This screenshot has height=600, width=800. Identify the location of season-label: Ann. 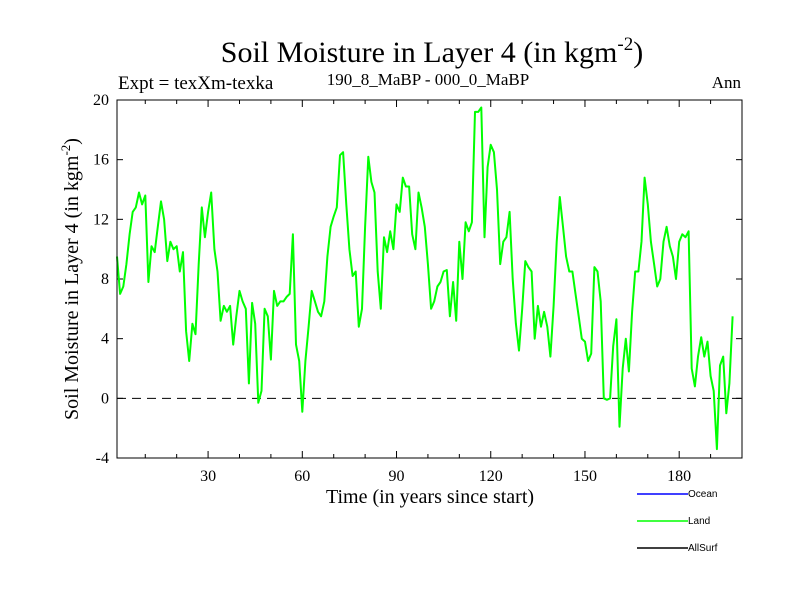
(727, 82).